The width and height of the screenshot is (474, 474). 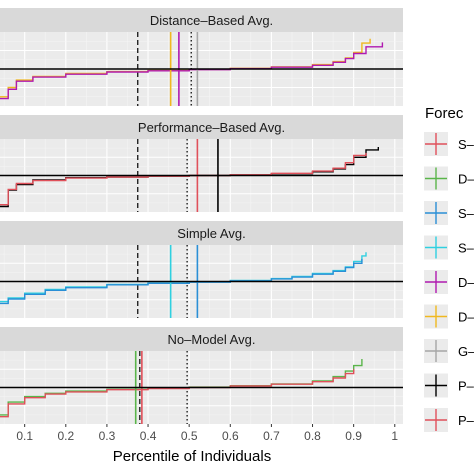 What do you see at coordinates (271, 436) in the screenshot?
I see `x-tick-label: 0.7` at bounding box center [271, 436].